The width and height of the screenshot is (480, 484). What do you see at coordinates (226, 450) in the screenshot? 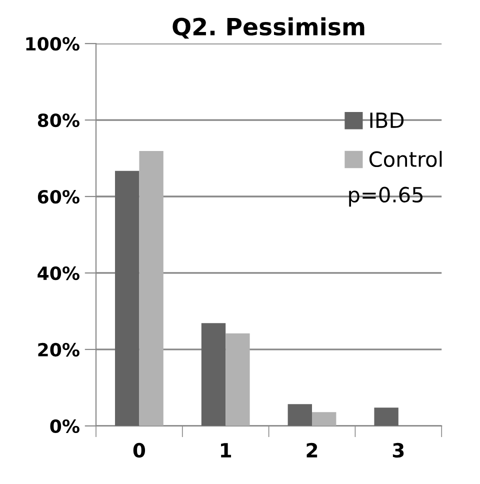
I see `x-tick-label: 1` at bounding box center [226, 450].